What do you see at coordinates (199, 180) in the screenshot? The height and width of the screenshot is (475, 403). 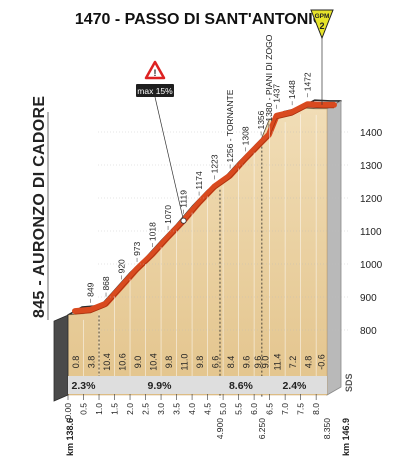 I see `point-label-7: 1174` at bounding box center [199, 180].